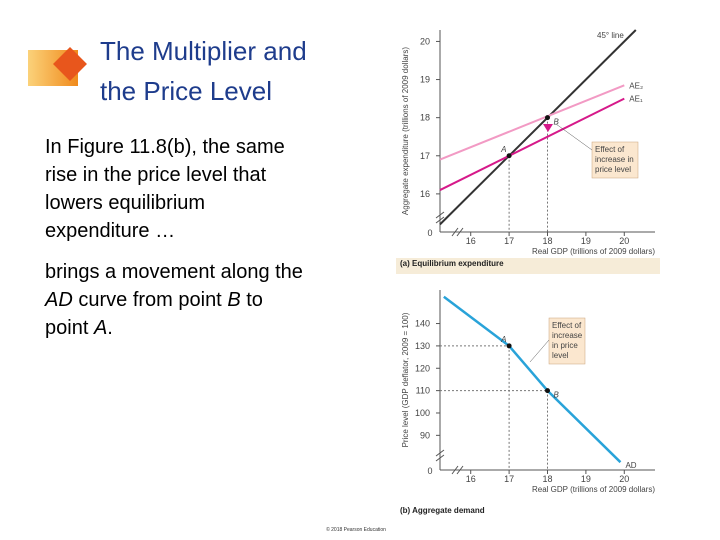  What do you see at coordinates (110, 328) in the screenshot?
I see `text-run: .` at bounding box center [110, 328].